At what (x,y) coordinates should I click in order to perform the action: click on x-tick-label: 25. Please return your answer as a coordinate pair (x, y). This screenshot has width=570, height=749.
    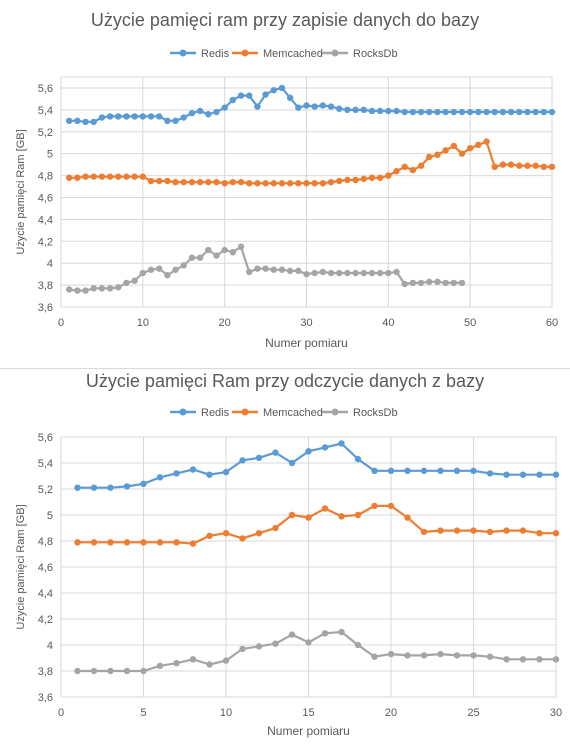
    Looking at the image, I should click on (473, 713).